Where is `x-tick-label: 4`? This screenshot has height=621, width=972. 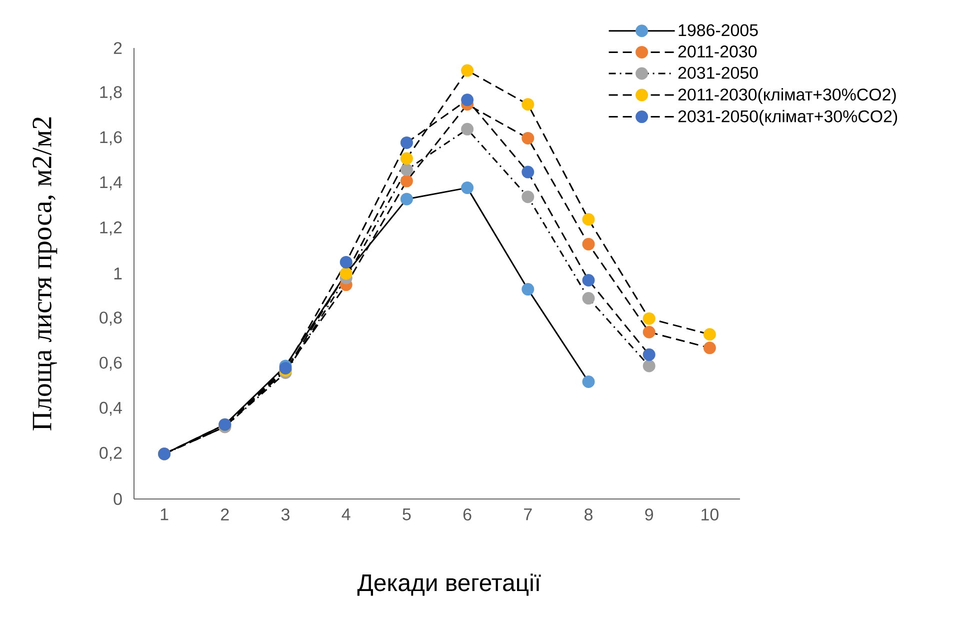
x-tick-label: 4 is located at coordinates (346, 514).